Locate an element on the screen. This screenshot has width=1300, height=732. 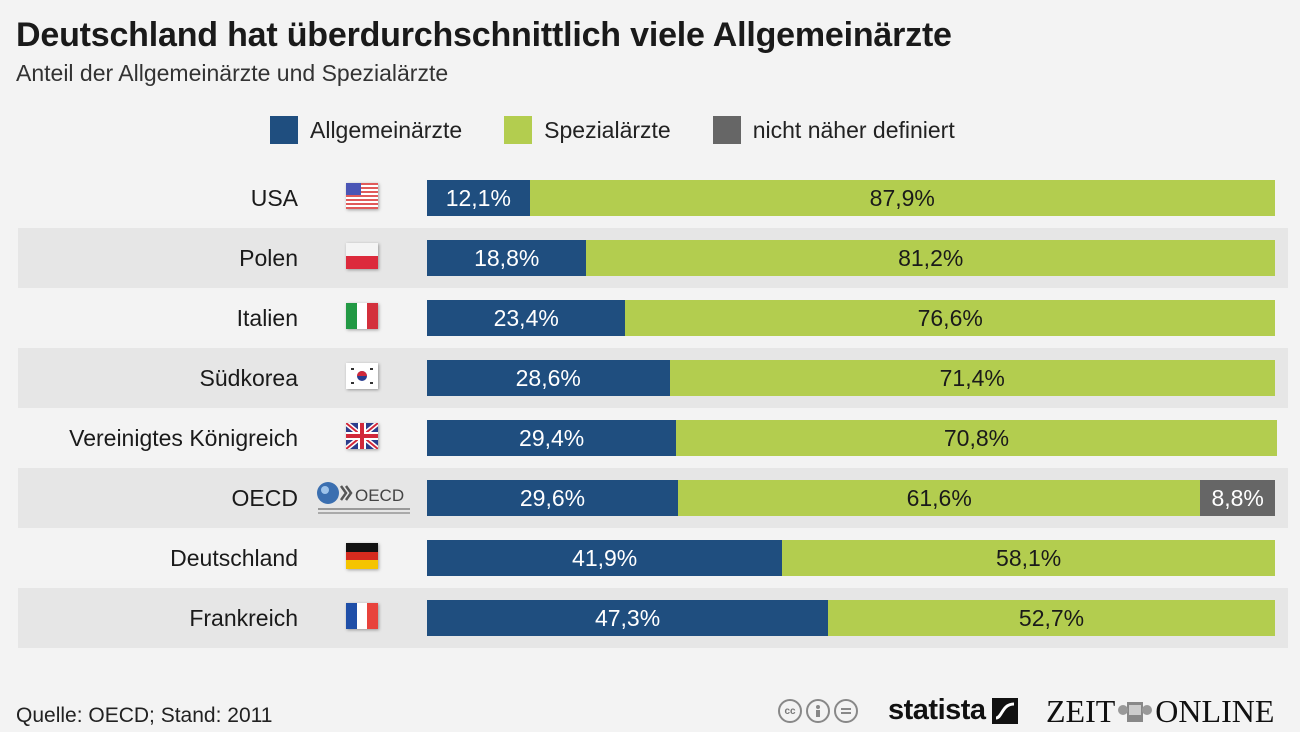
data-label: 61,6% is located at coordinates (939, 497).